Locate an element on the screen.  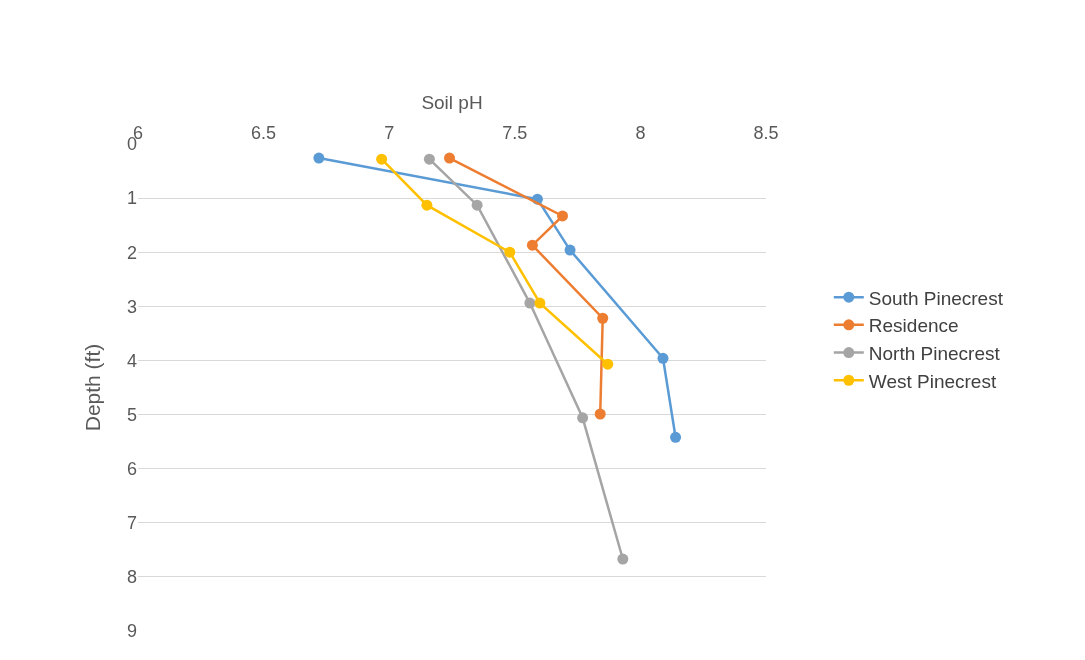
x-tick-label: 8 is located at coordinates (640, 133).